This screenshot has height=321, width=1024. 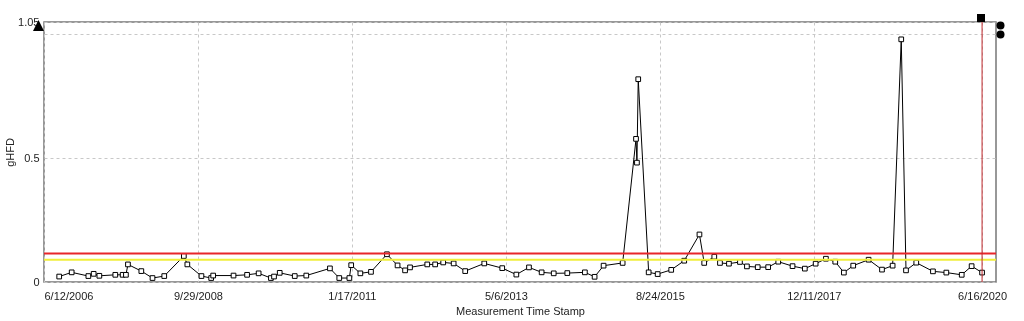 What do you see at coordinates (814, 295) in the screenshot?
I see `x-tick-label: 12/11/2017` at bounding box center [814, 295].